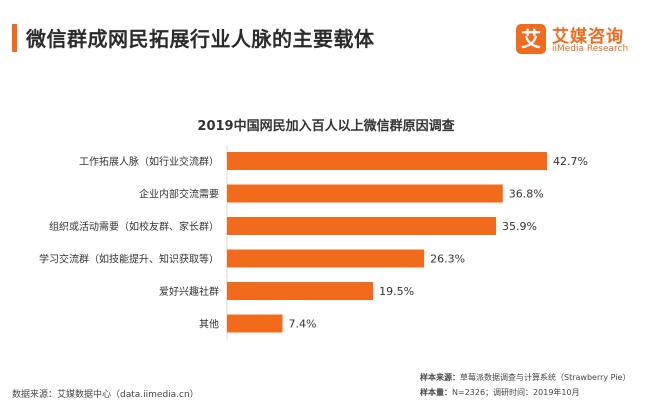 The image size is (652, 403). I want to click on sample-source-label: 样本来源：, so click(440, 377).